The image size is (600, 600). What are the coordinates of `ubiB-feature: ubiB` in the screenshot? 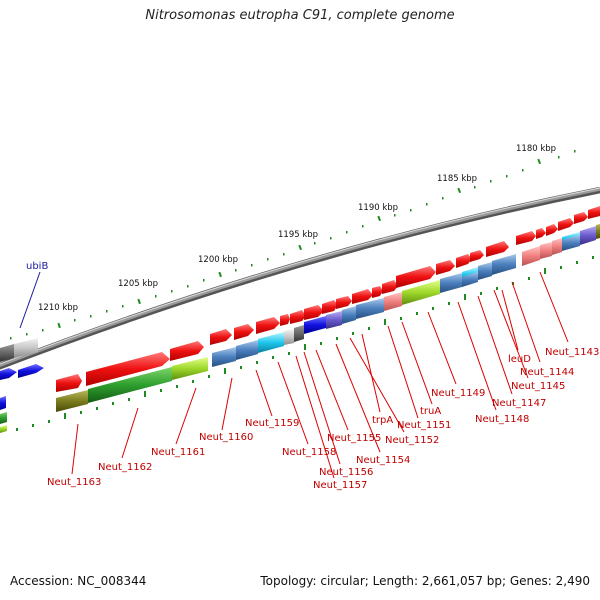 It's located at (24, 311).